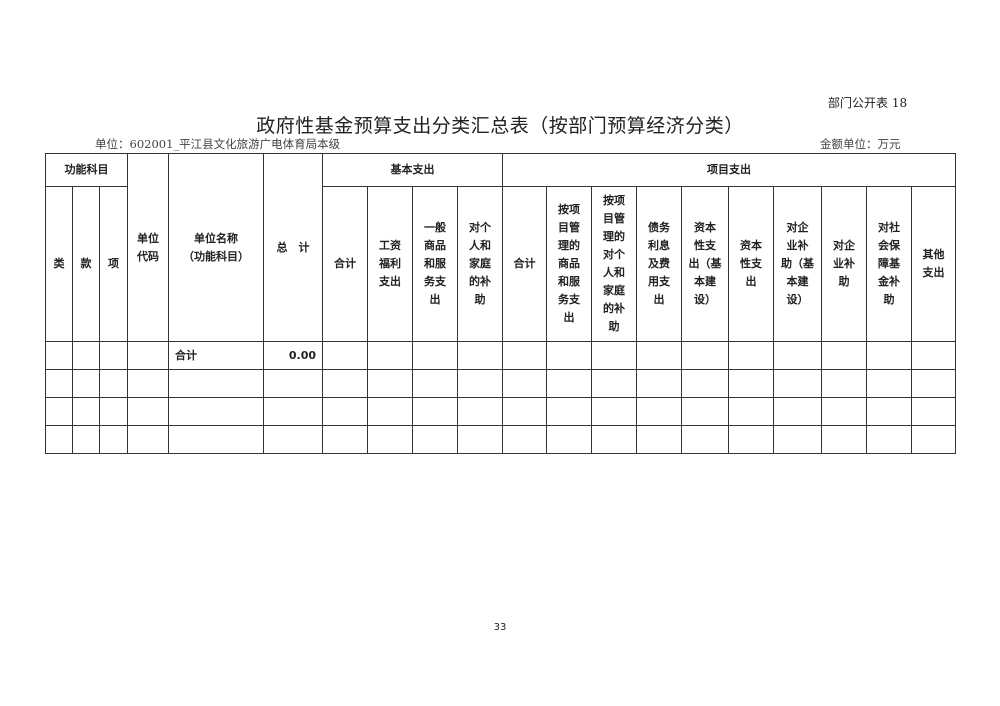 This screenshot has height=706, width=1000. Describe the element at coordinates (216, 247) in the screenshot. I see `header-name: 单位名称 （功能科目）` at that location.